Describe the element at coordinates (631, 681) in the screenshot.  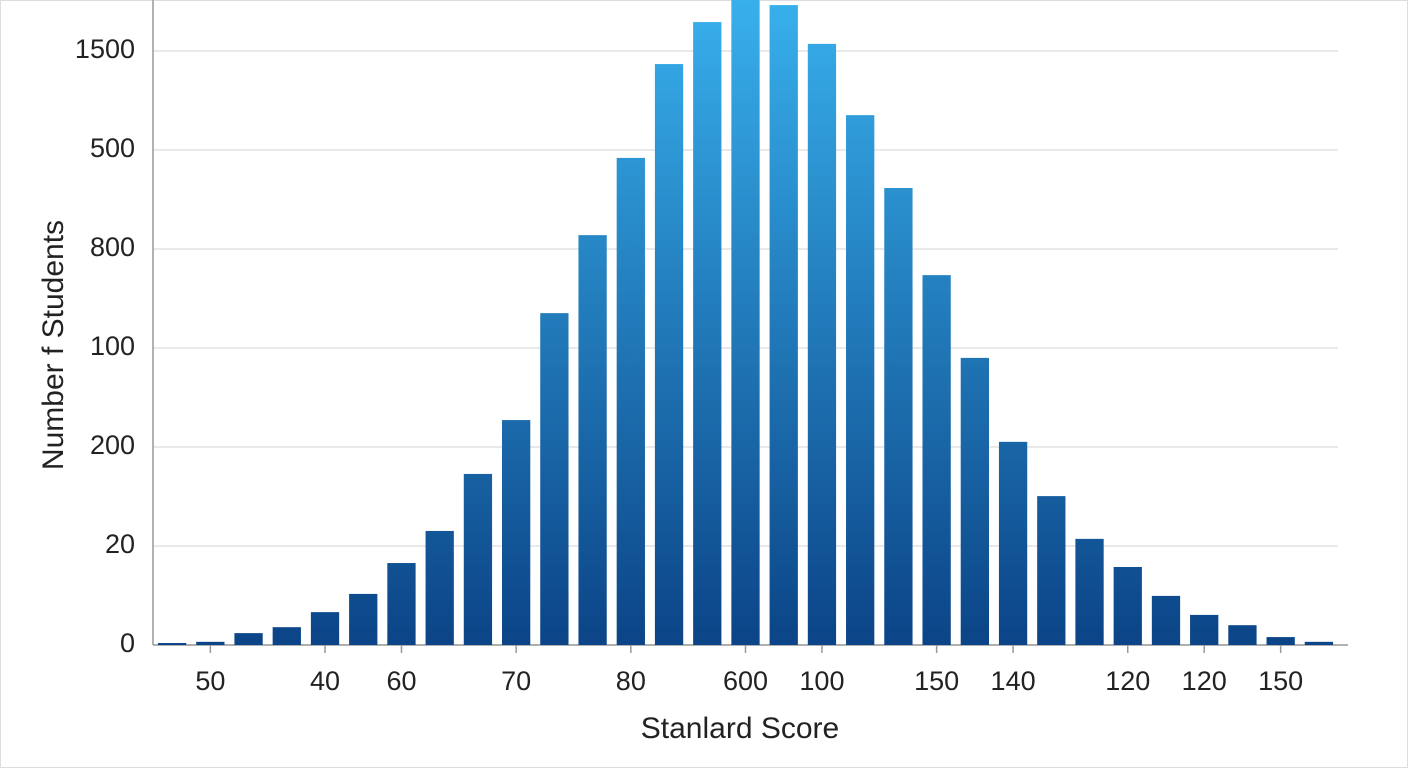
I see `x-tick-label: 80` at that location.